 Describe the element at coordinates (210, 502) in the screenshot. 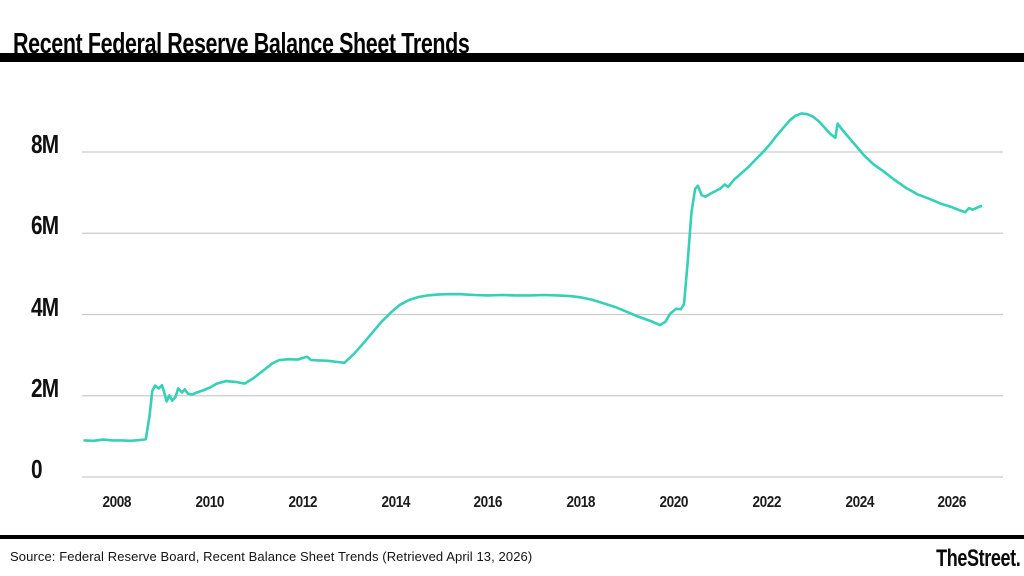

I see `x-axis-label: 2010` at that location.